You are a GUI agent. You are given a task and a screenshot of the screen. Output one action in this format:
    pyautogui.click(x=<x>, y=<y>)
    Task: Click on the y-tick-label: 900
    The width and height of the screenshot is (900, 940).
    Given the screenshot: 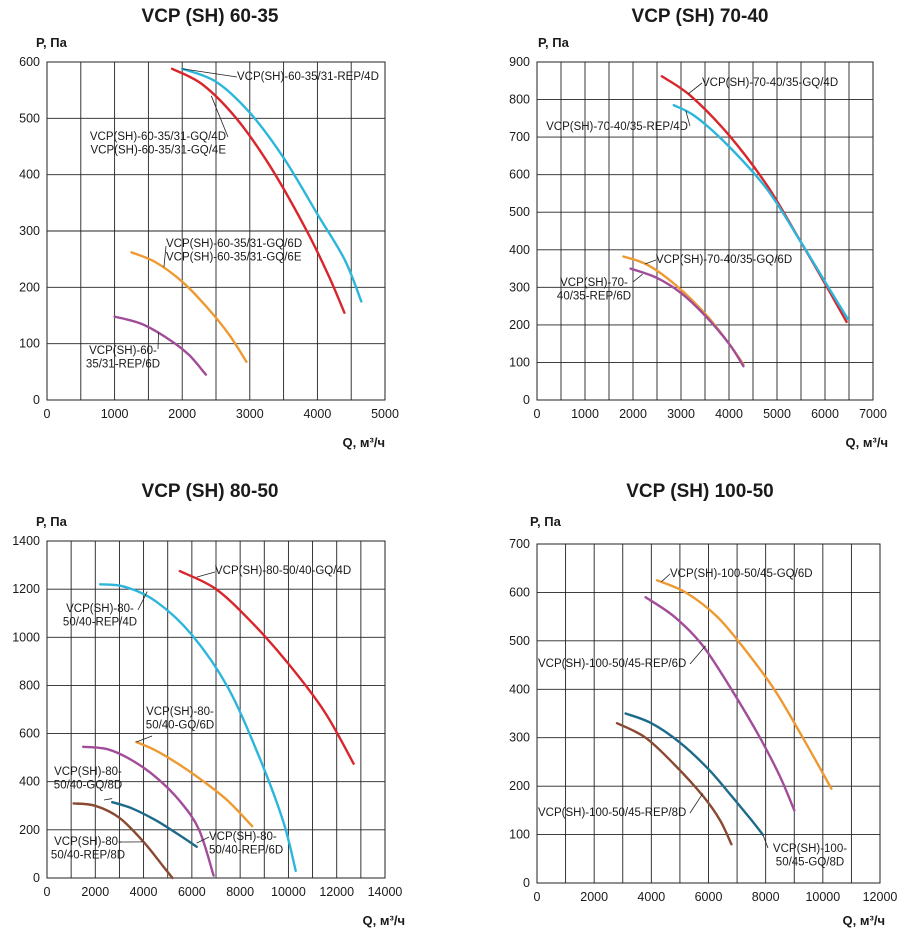 What is the action you would take?
    pyautogui.click(x=519, y=62)
    